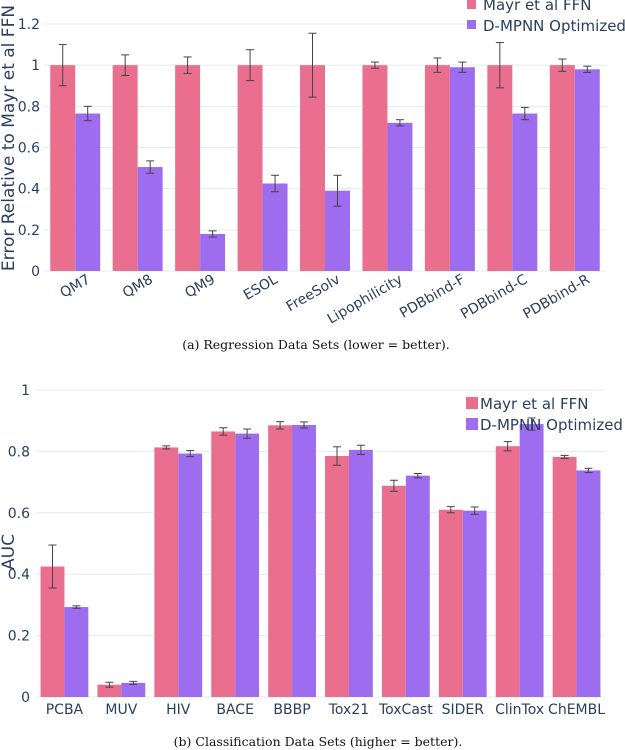 The image size is (625, 750). Describe the element at coordinates (9, 552) in the screenshot. I see `classification-y-axis-title: AUC` at that location.